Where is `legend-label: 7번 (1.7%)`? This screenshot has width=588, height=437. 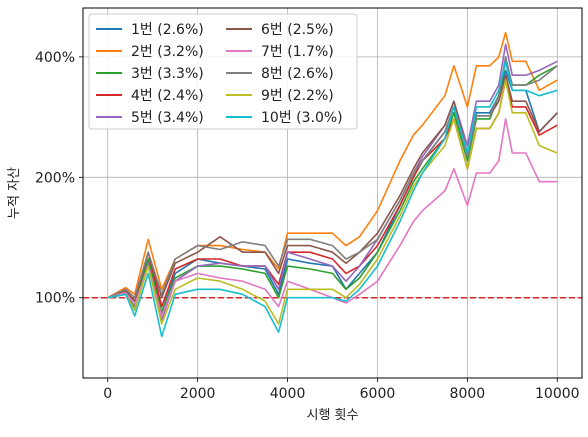
legend-label: 7번 (1.7%) is located at coordinates (297, 52).